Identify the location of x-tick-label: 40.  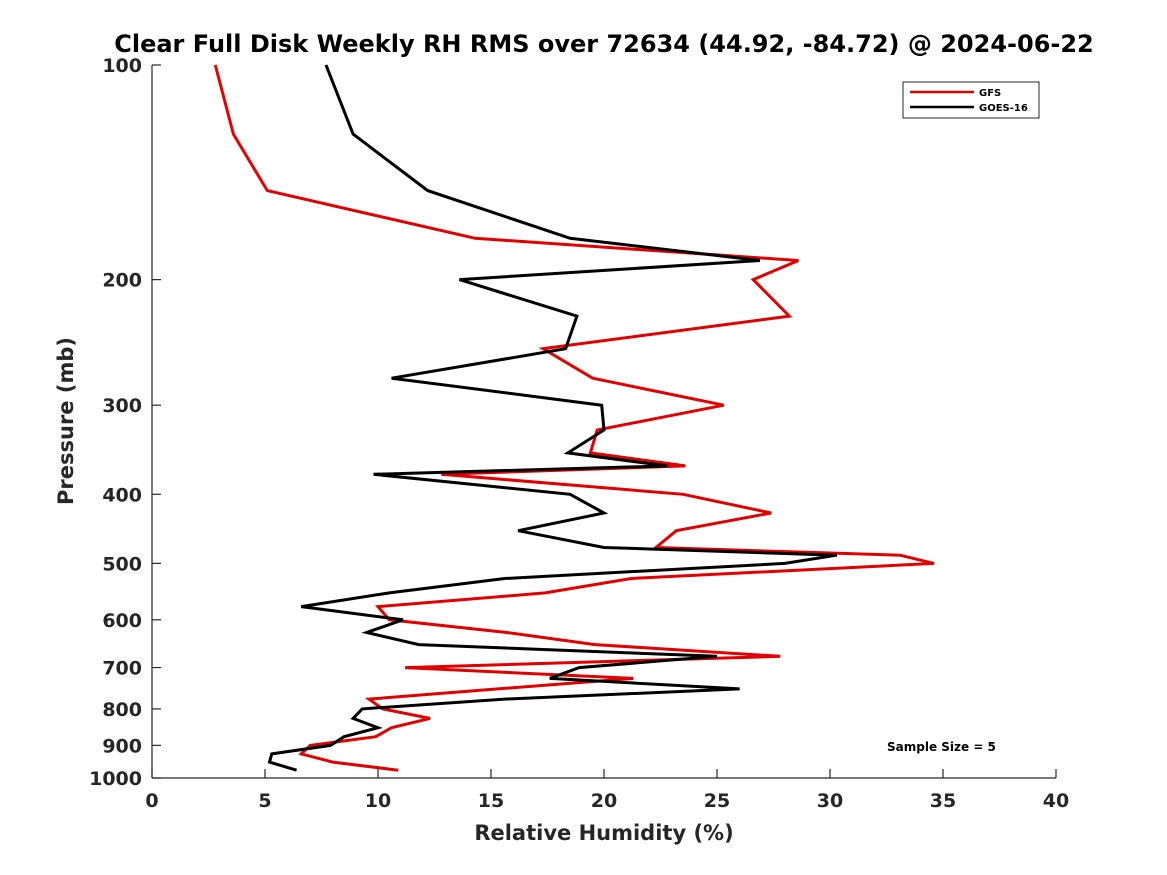
(1056, 801).